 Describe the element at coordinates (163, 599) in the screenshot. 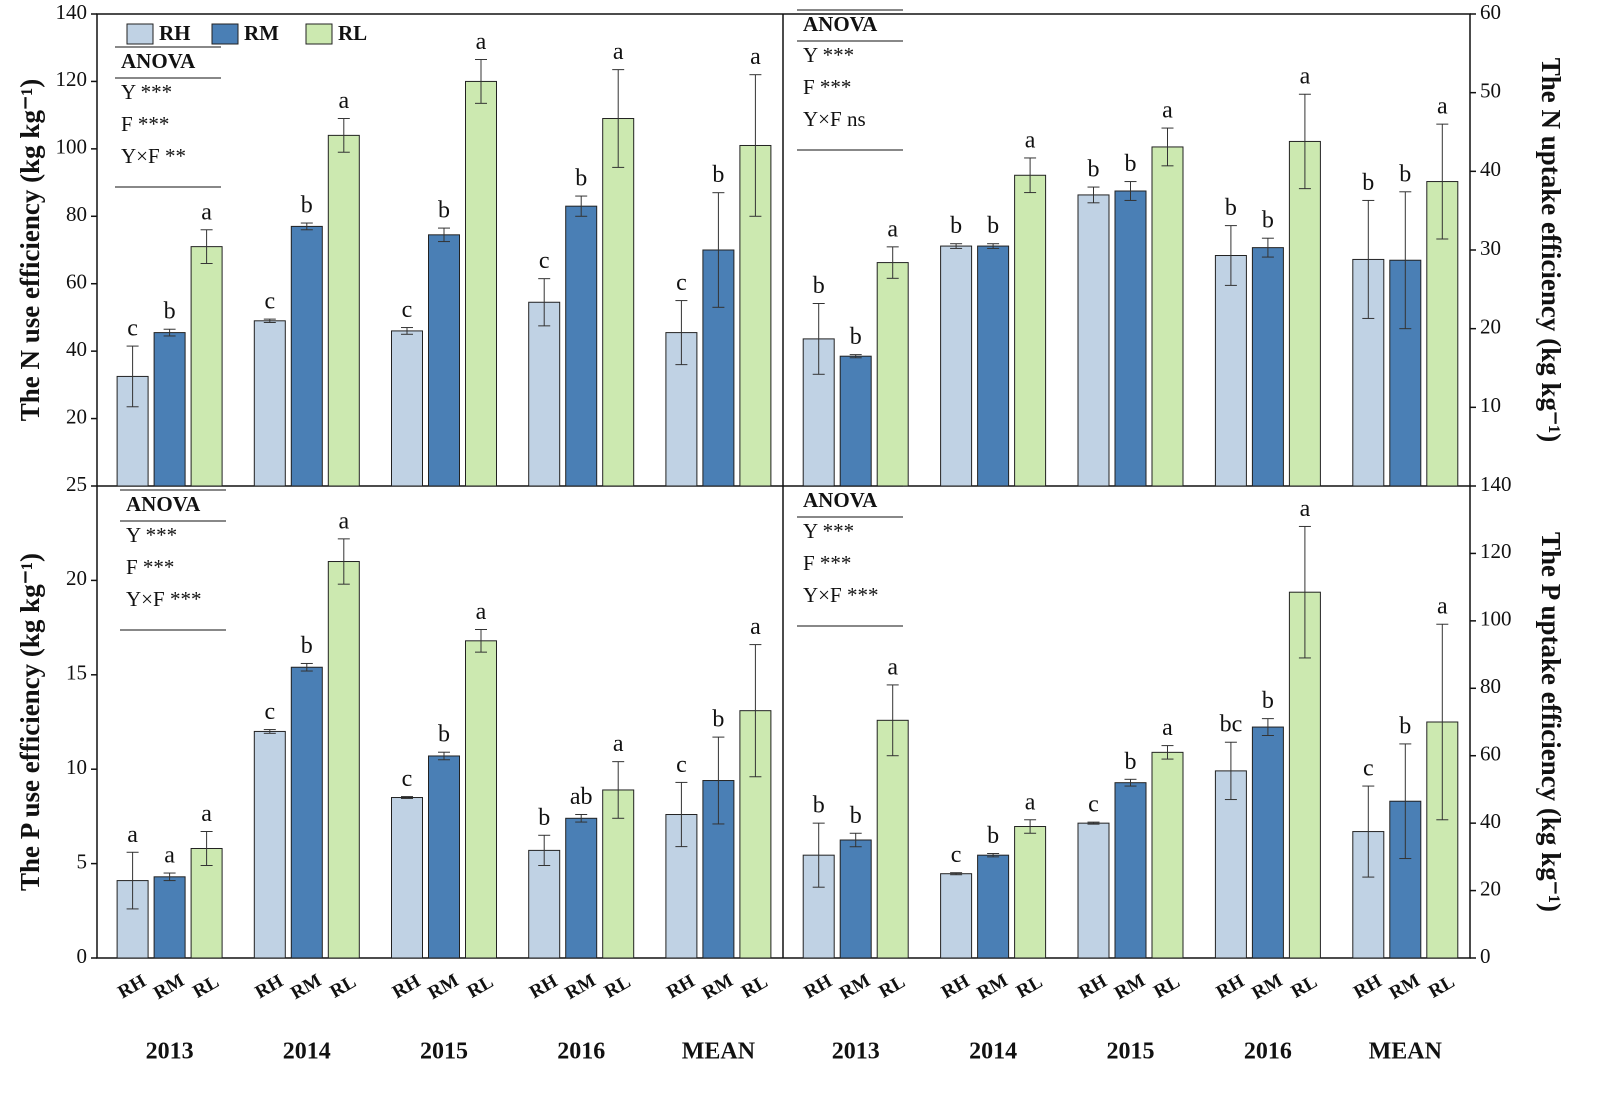

I see `anova-row: Y×F ***` at that location.